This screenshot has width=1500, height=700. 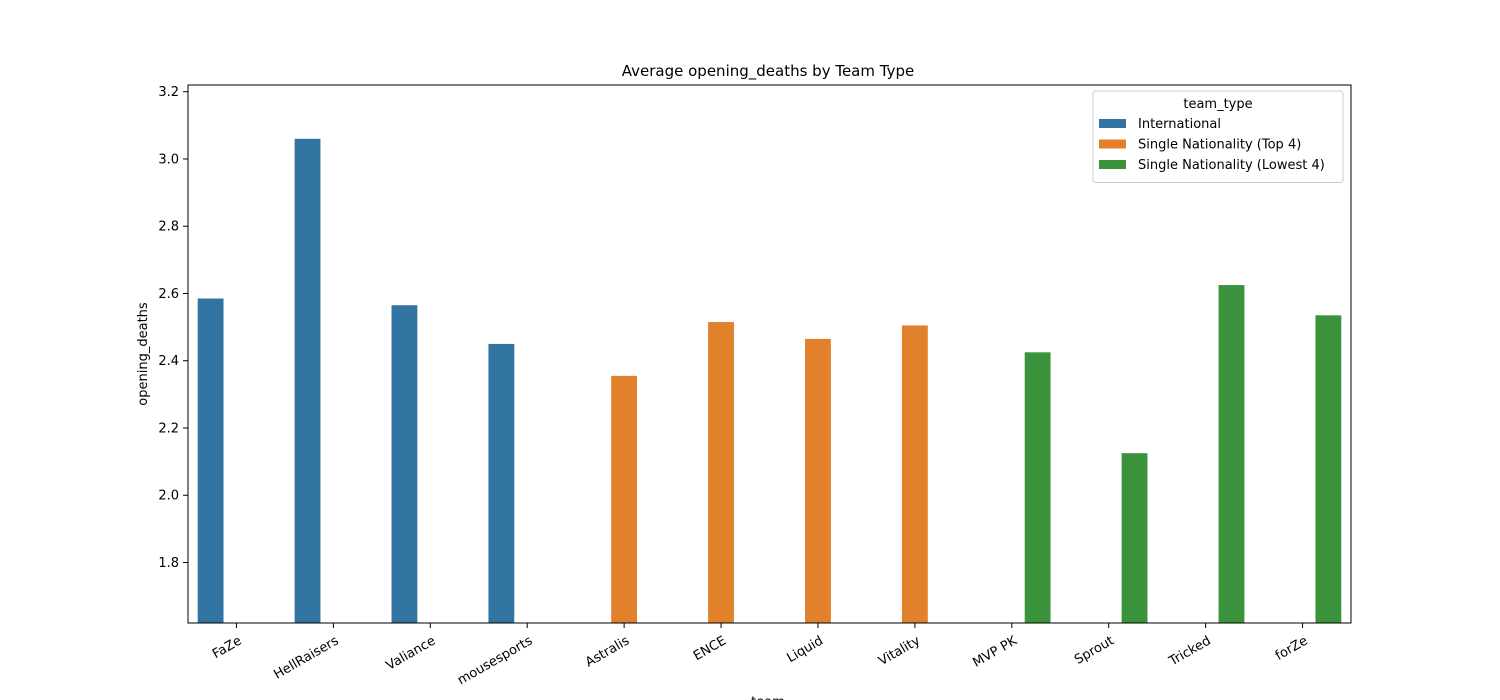 I want to click on y-tick-label: 2.8, so click(x=168, y=227).